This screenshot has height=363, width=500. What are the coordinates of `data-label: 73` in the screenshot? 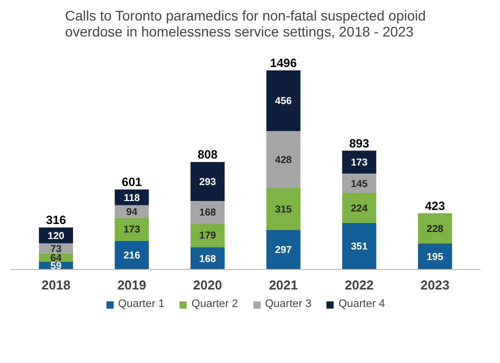 It's located at (56, 249).